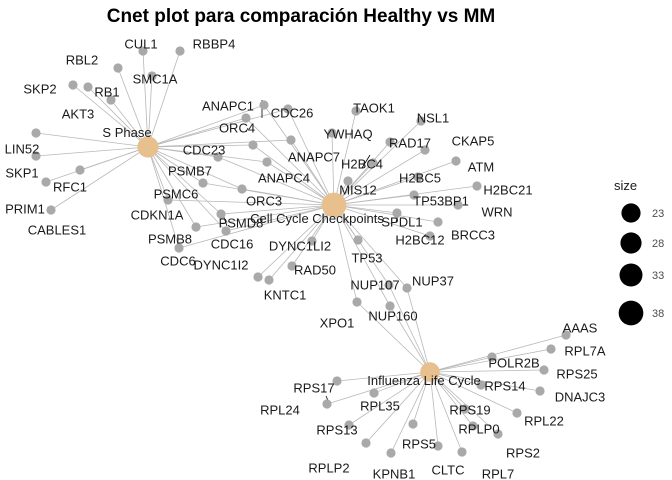 This screenshot has width=672, height=480. Describe the element at coordinates (190, 171) in the screenshot. I see `gene-label-psmb7: PSMB7` at that location.